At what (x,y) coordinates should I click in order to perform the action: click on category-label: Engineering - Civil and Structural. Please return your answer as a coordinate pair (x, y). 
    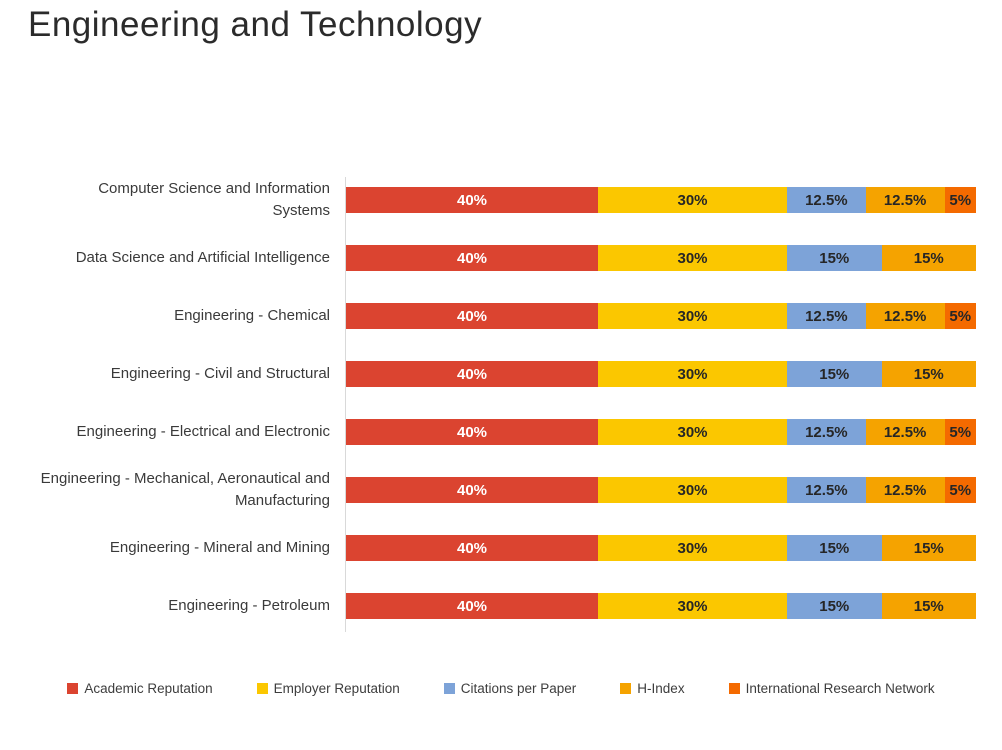
    Looking at the image, I should click on (220, 373).